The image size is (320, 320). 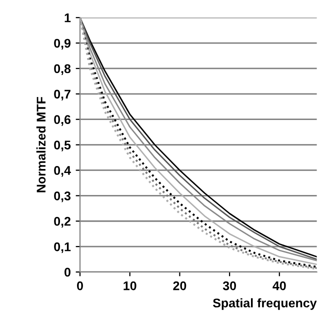 What do you see at coordinates (41, 144) in the screenshot?
I see `y-axis-title: Normalized MTF` at bounding box center [41, 144].